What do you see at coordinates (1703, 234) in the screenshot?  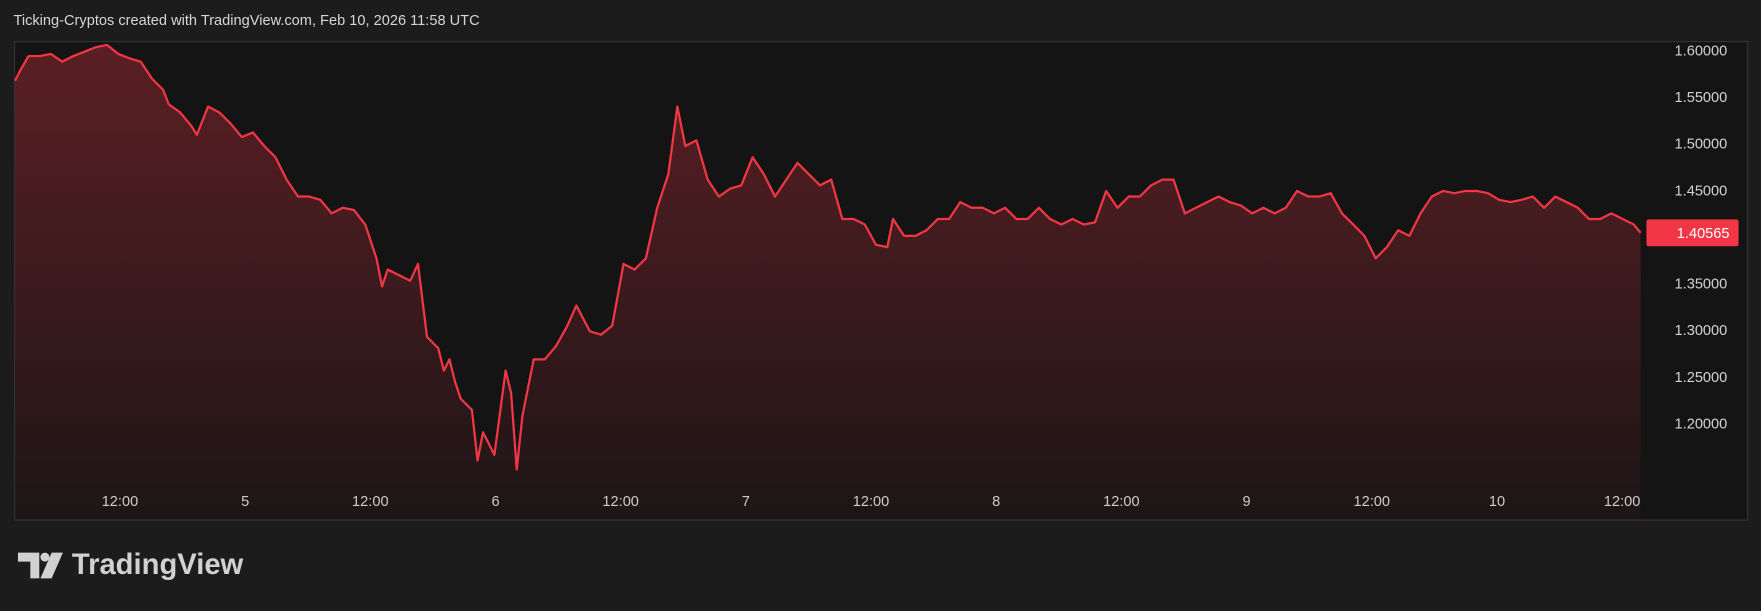 I see `last-price-label: 1.40565` at bounding box center [1703, 234].